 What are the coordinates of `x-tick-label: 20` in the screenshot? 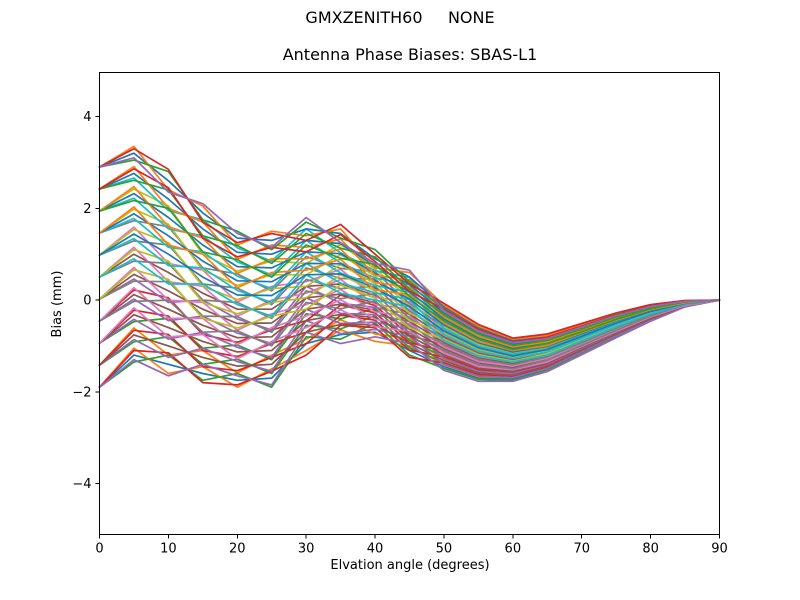 It's located at (237, 549).